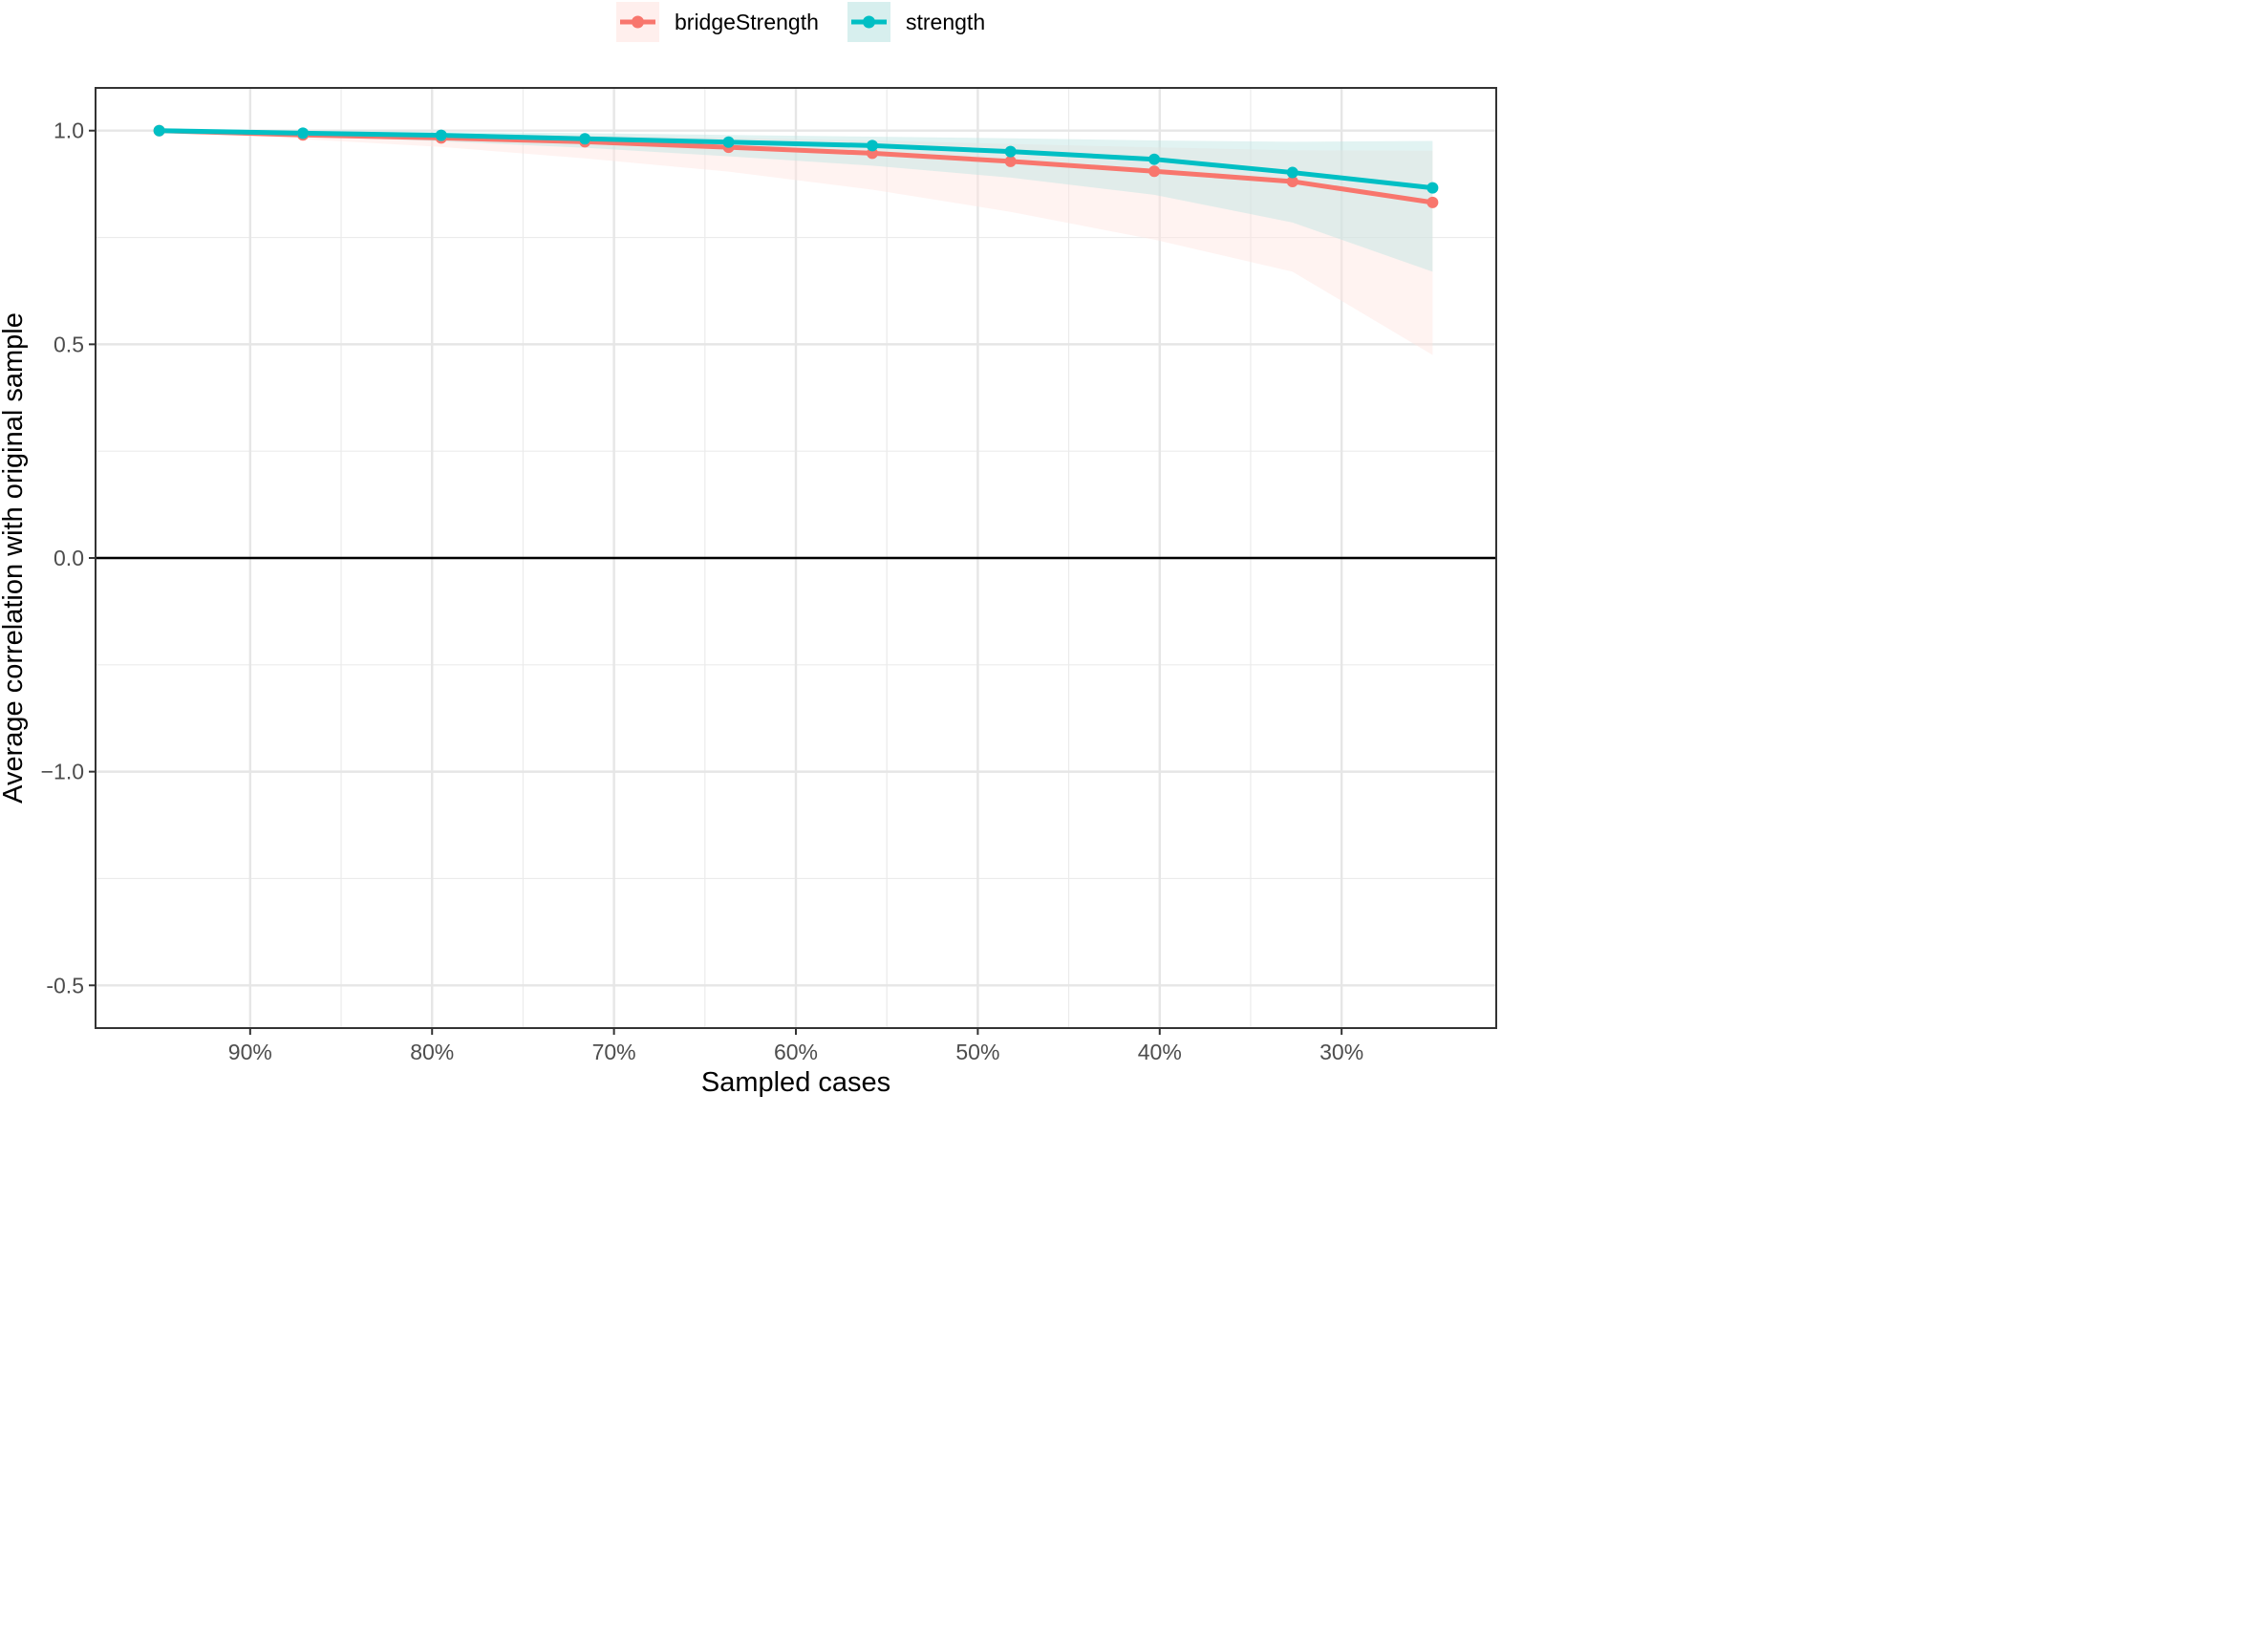 This screenshot has height=1652, width=2252. I want to click on band-strength, so click(796, 201).